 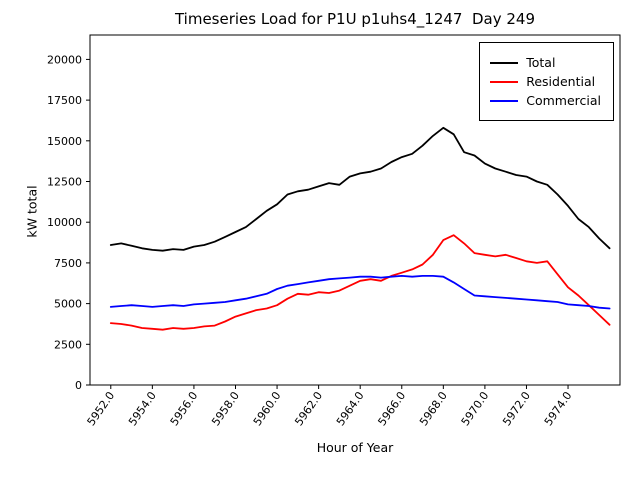 I want to click on x-tick-label: 5952.0, so click(x=101, y=408).